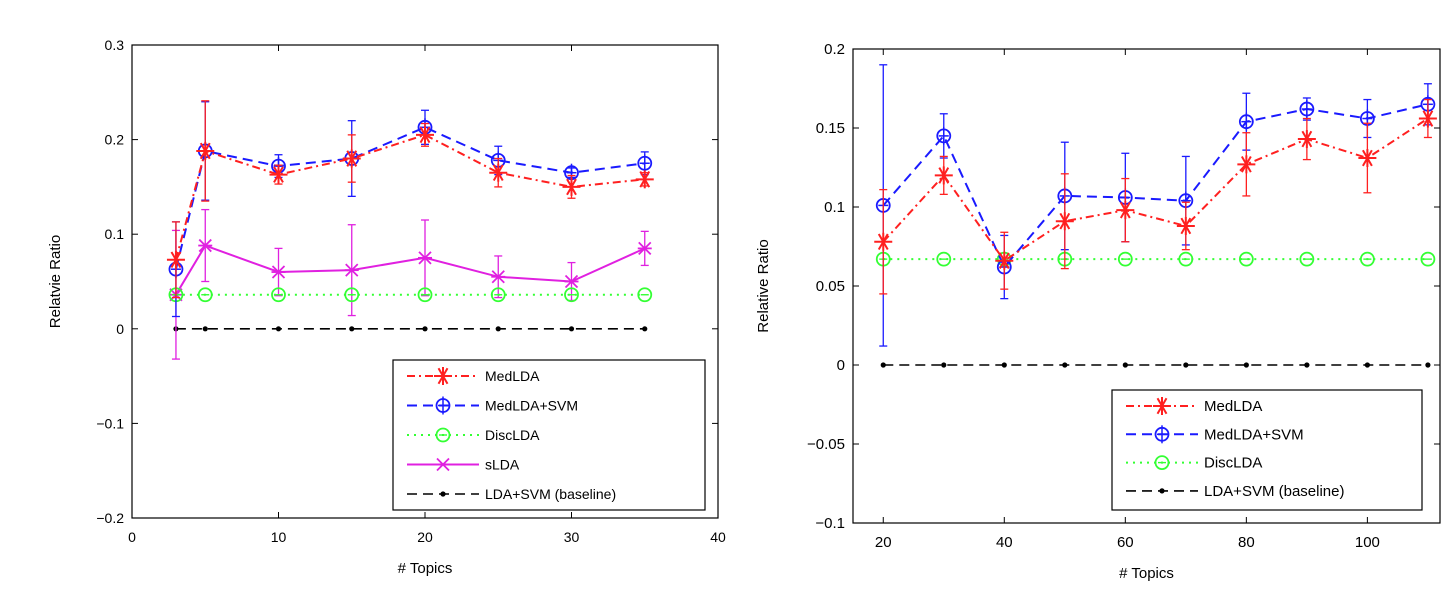 This screenshot has width=1448, height=602. What do you see at coordinates (830, 286) in the screenshot?
I see `y-tick-label: 0.05` at bounding box center [830, 286].